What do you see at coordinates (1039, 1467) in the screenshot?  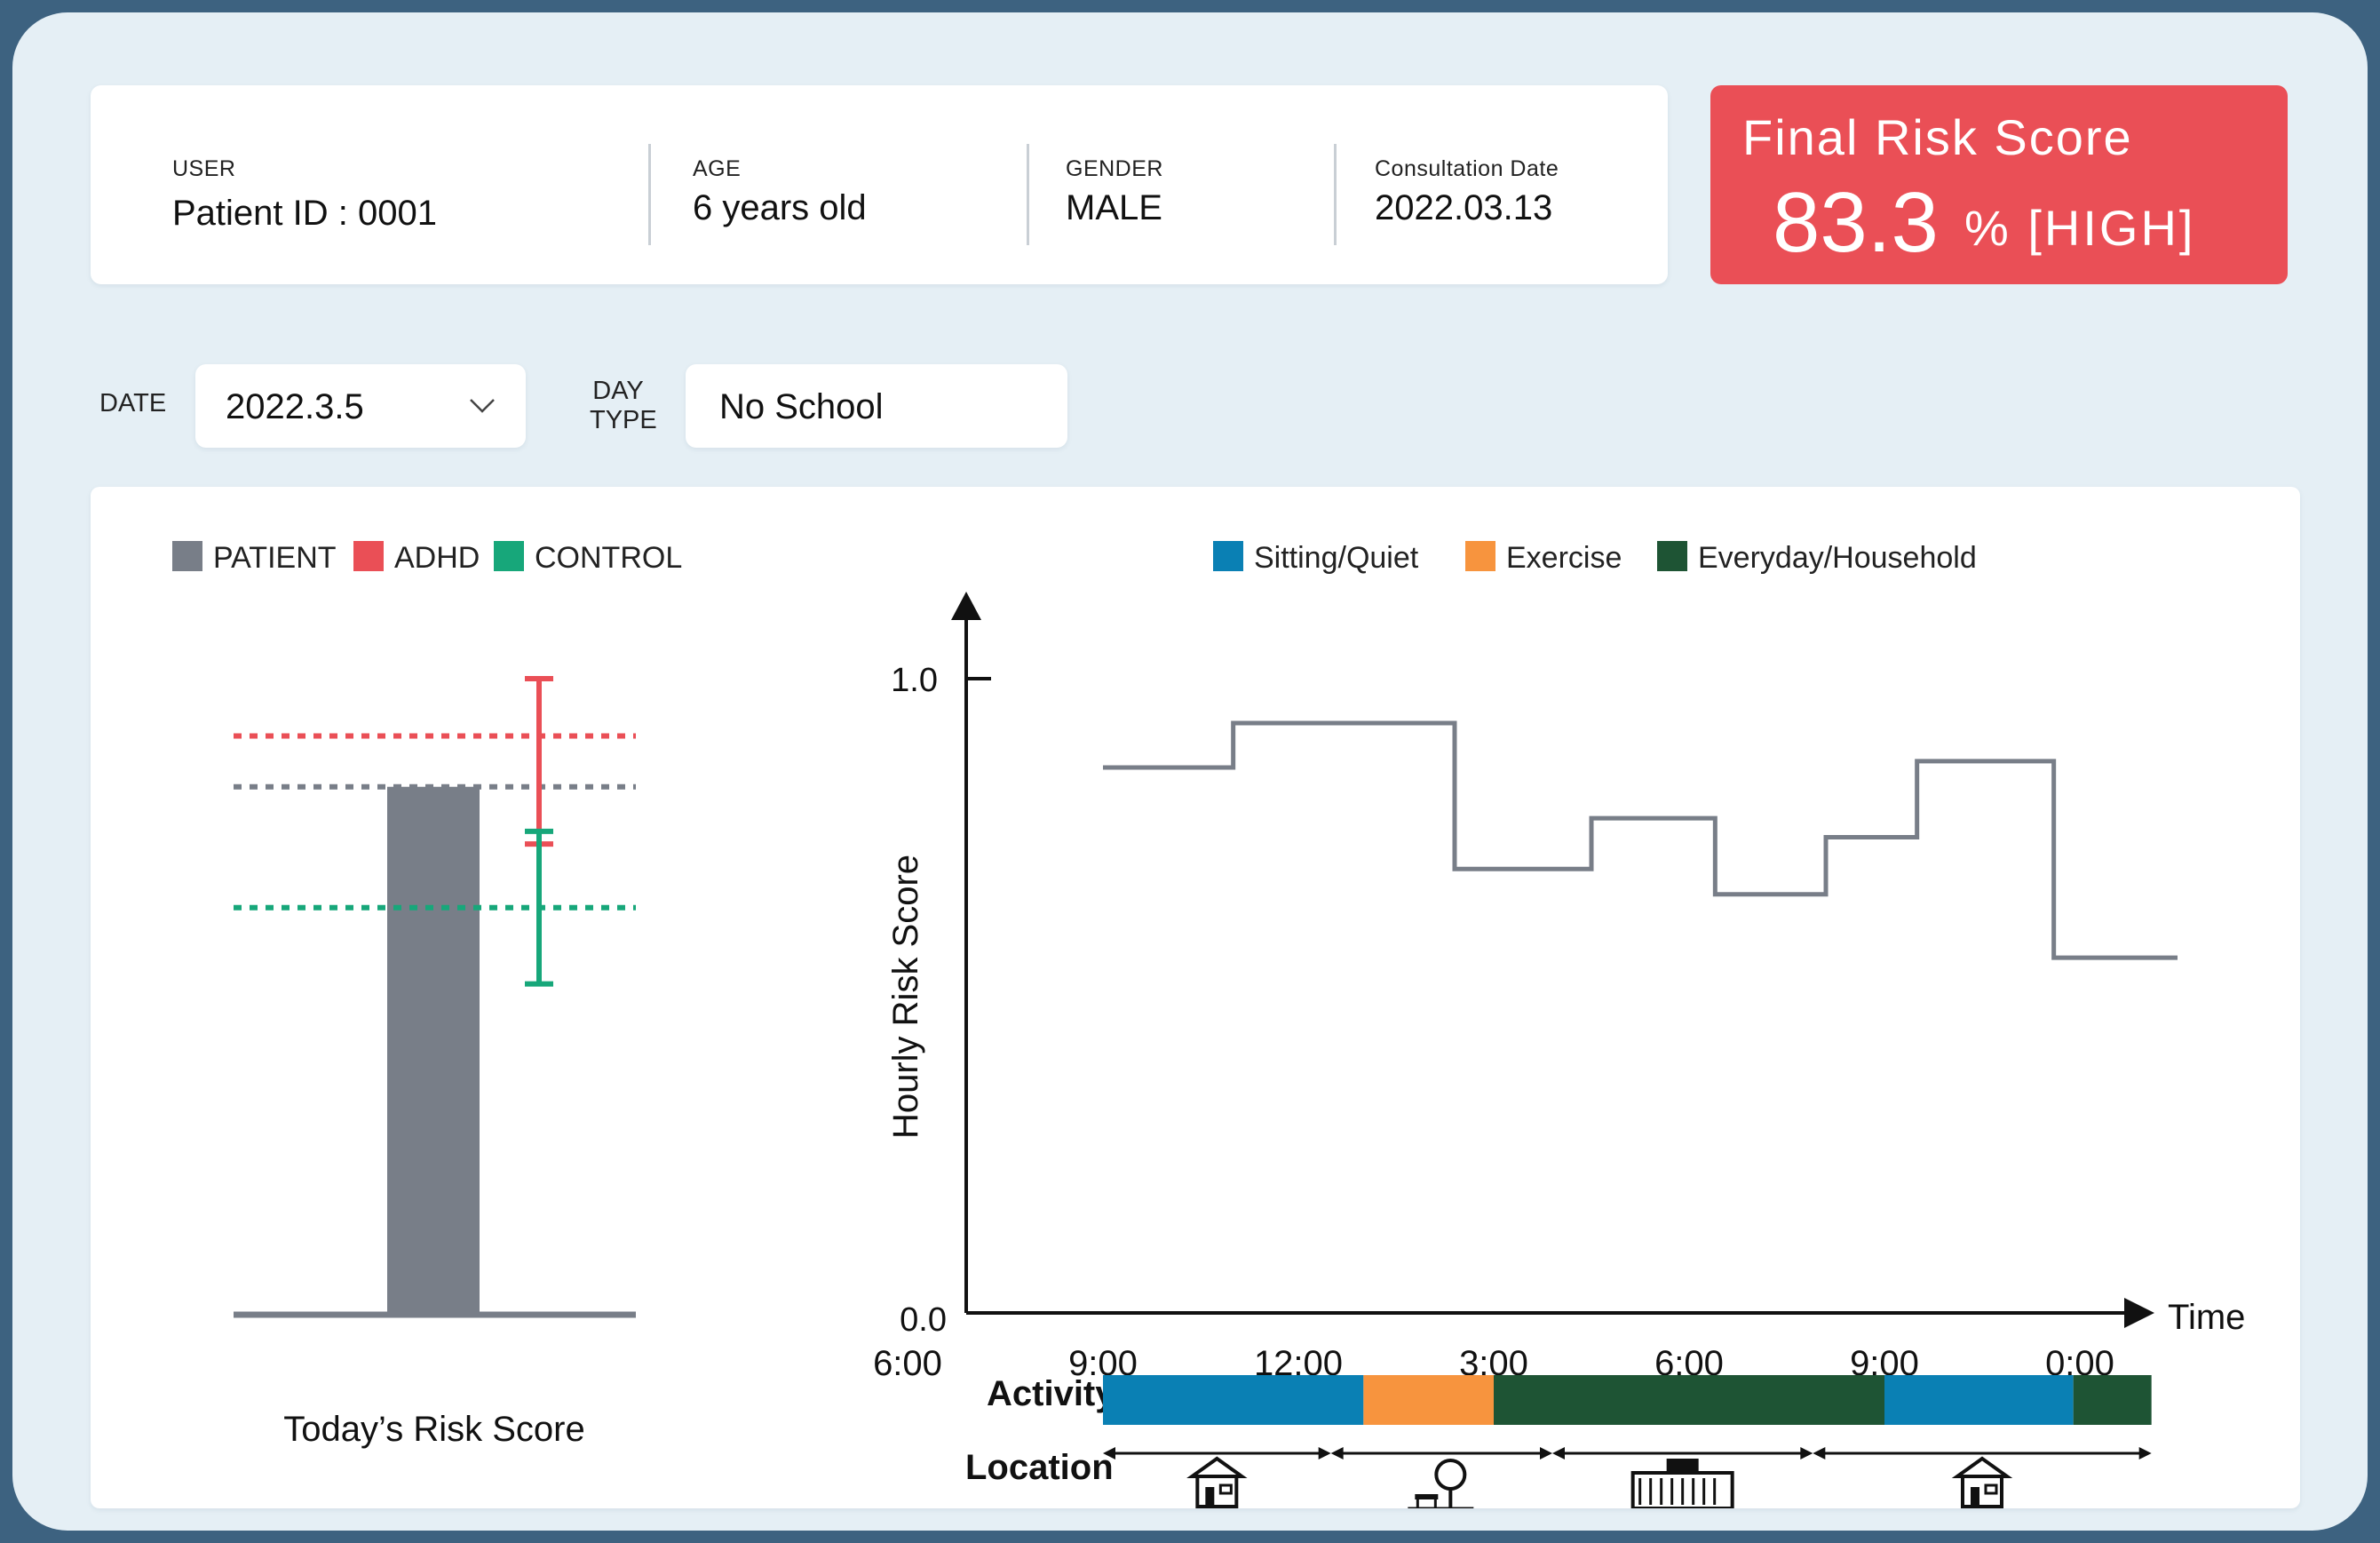 I see `location-row-label: Location` at bounding box center [1039, 1467].